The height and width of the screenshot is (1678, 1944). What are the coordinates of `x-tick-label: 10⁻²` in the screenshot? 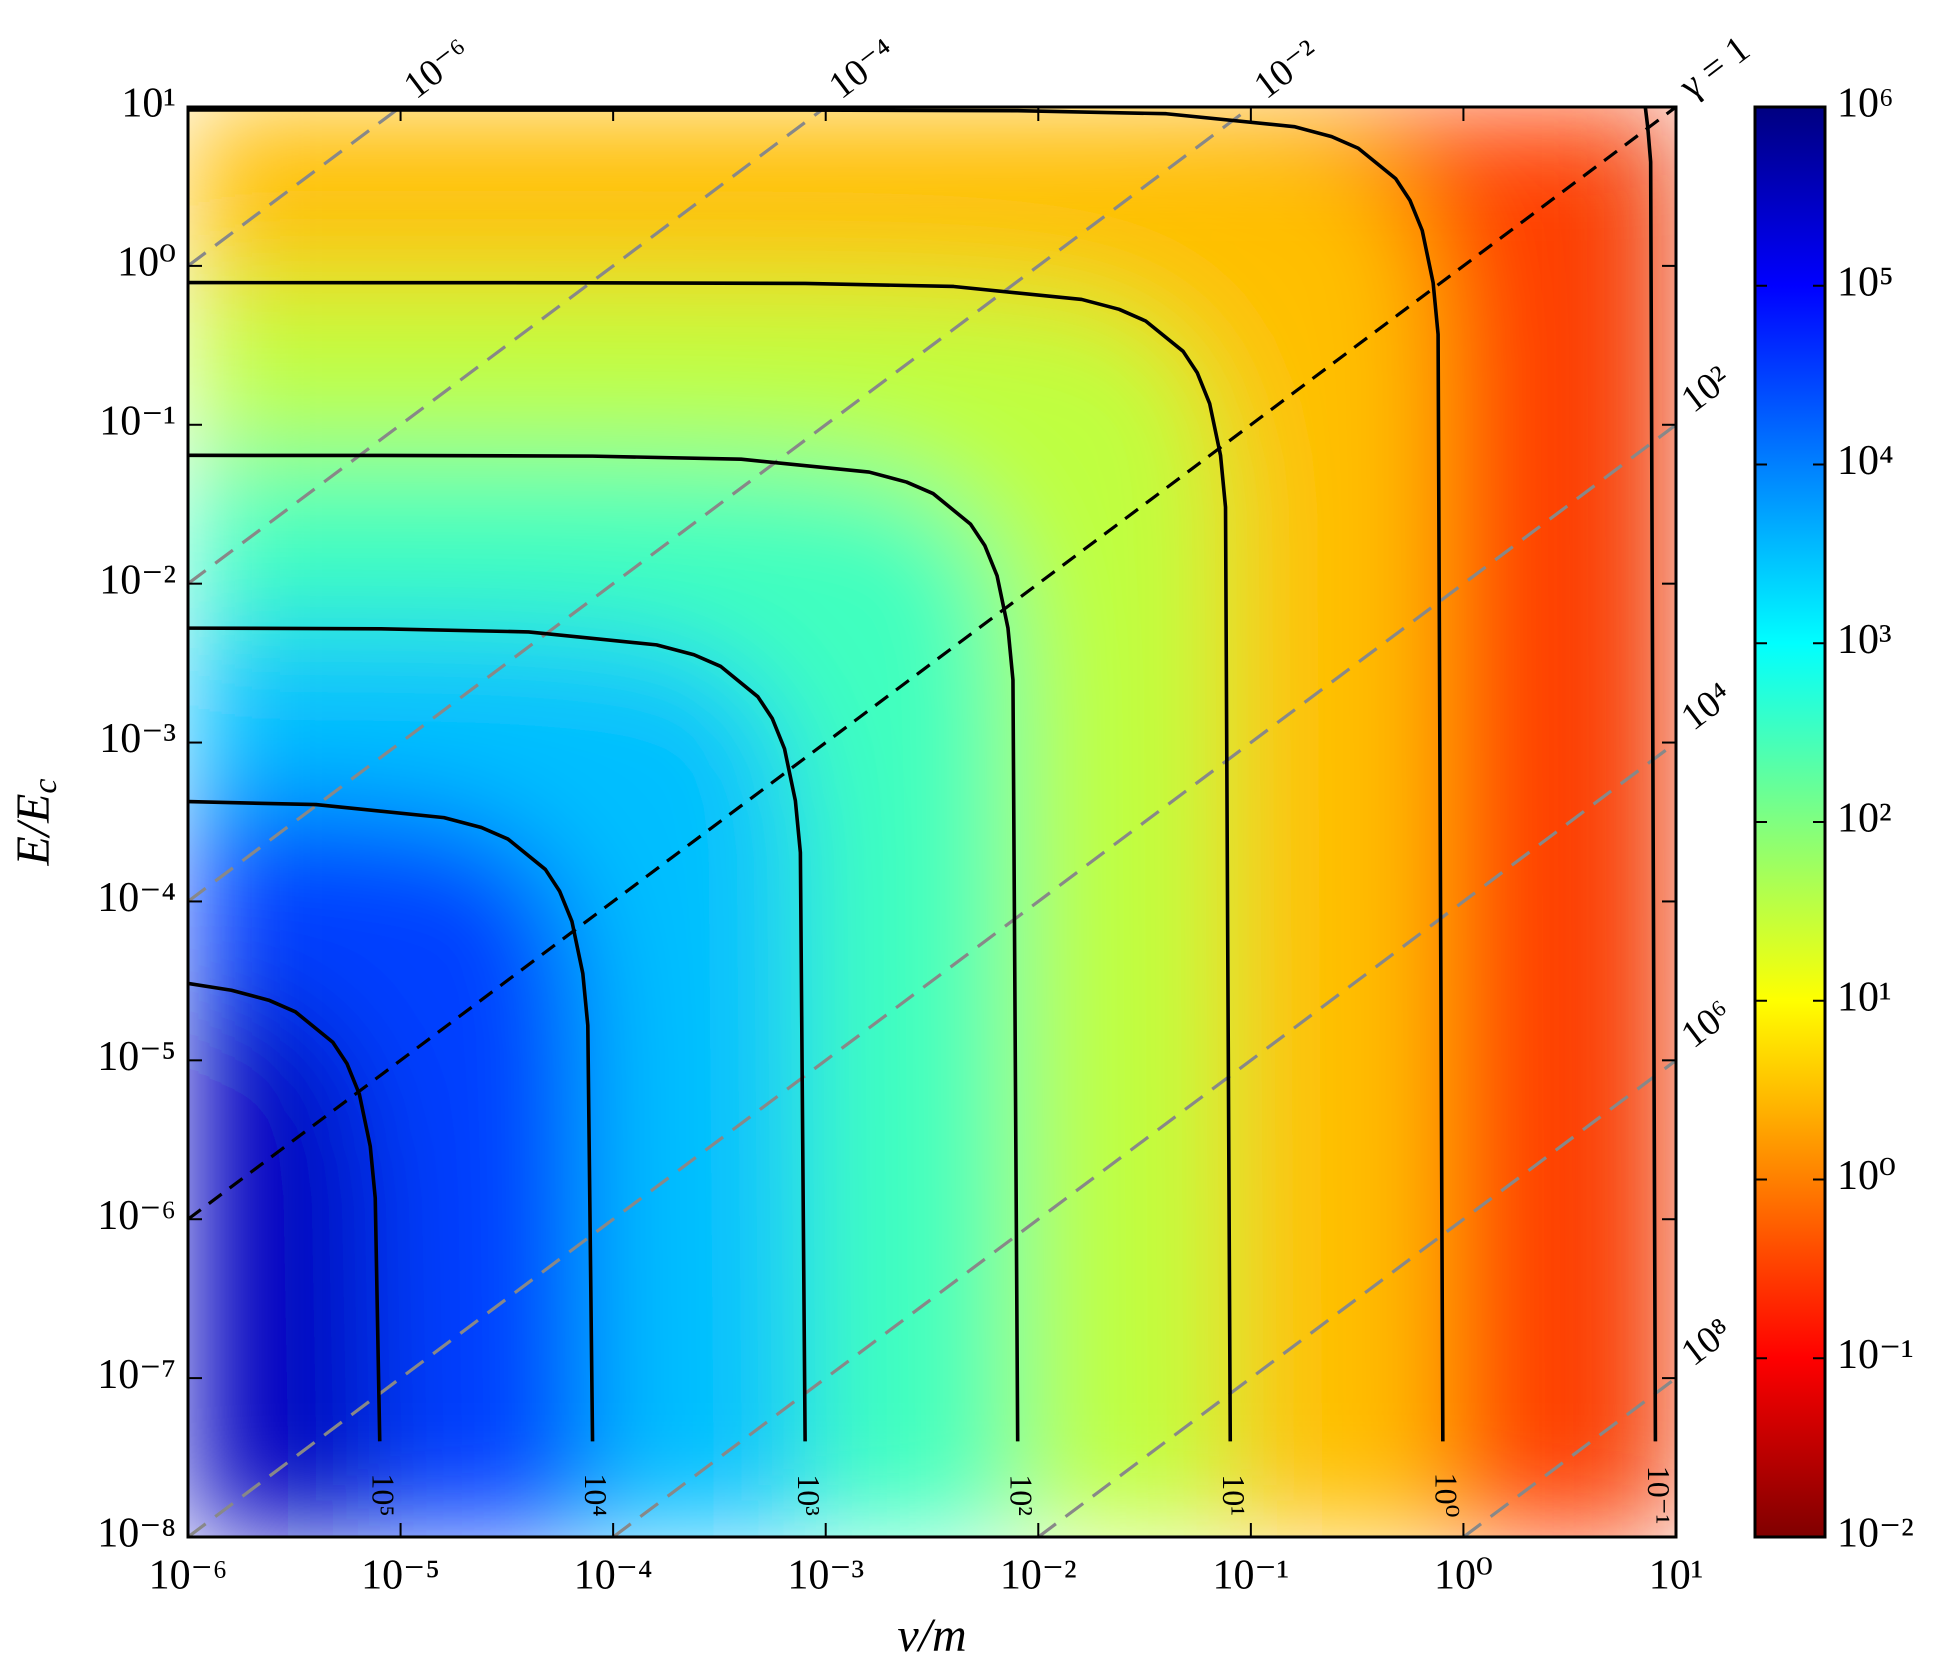 It's located at (1038, 1576).